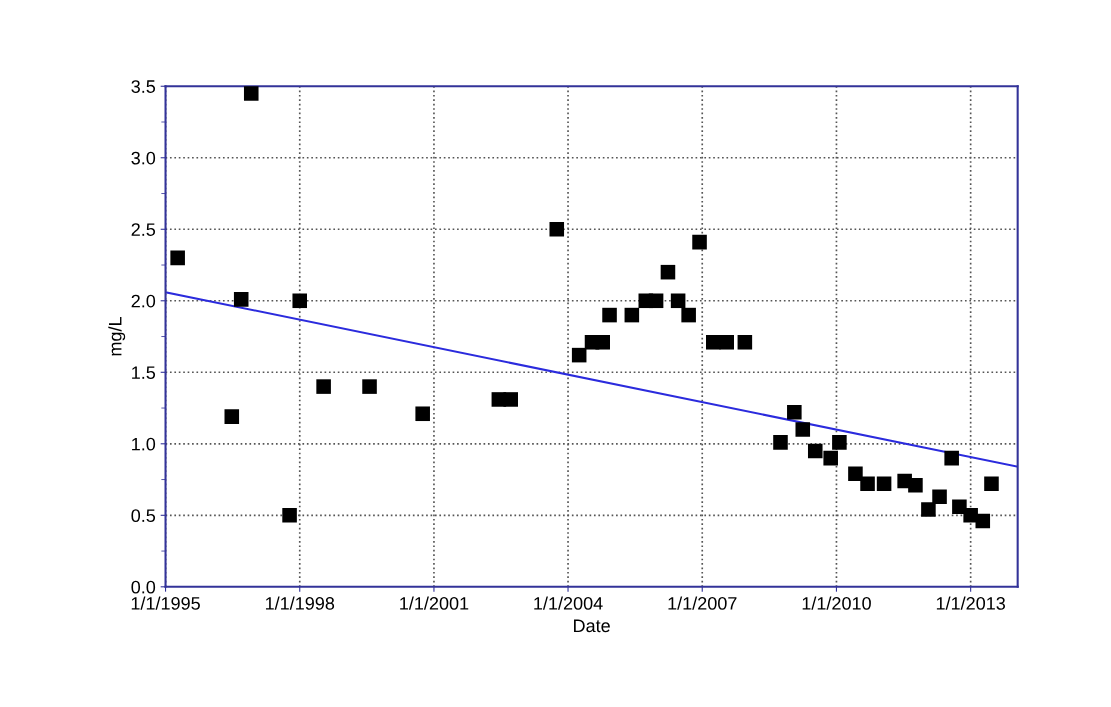 This screenshot has width=1111, height=707. What do you see at coordinates (300, 603) in the screenshot?
I see `x-tick-label: 1/1/1998` at bounding box center [300, 603].